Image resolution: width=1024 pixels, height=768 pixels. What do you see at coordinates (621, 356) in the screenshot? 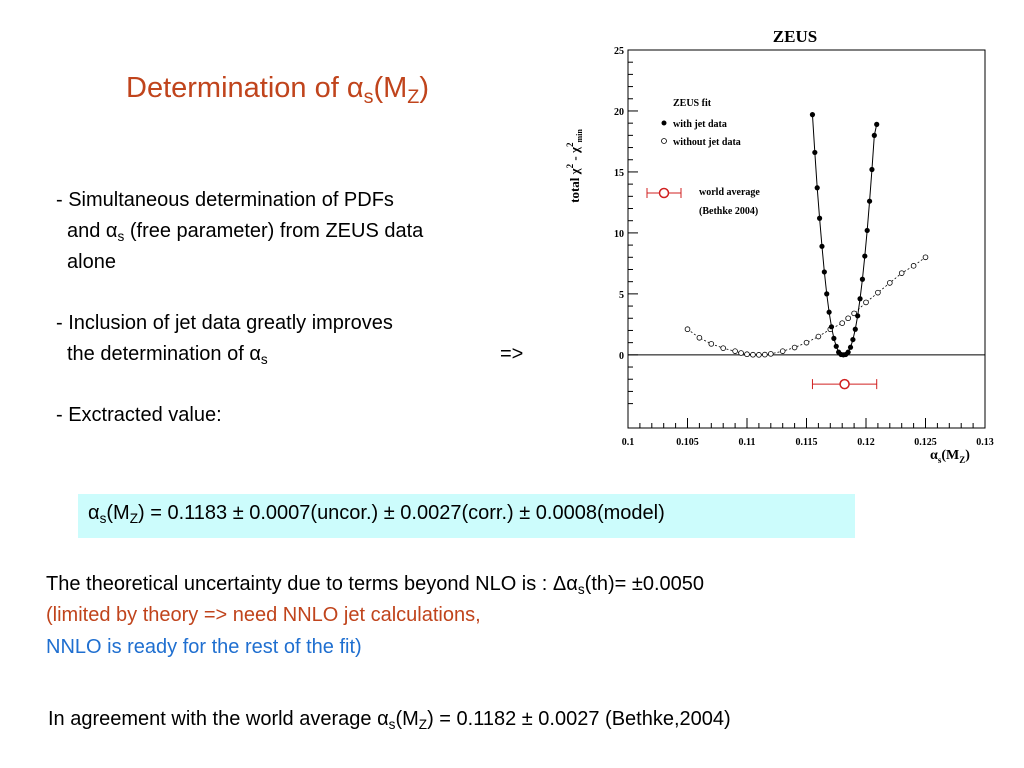
I see `y-tick-label: 0` at bounding box center [621, 356].